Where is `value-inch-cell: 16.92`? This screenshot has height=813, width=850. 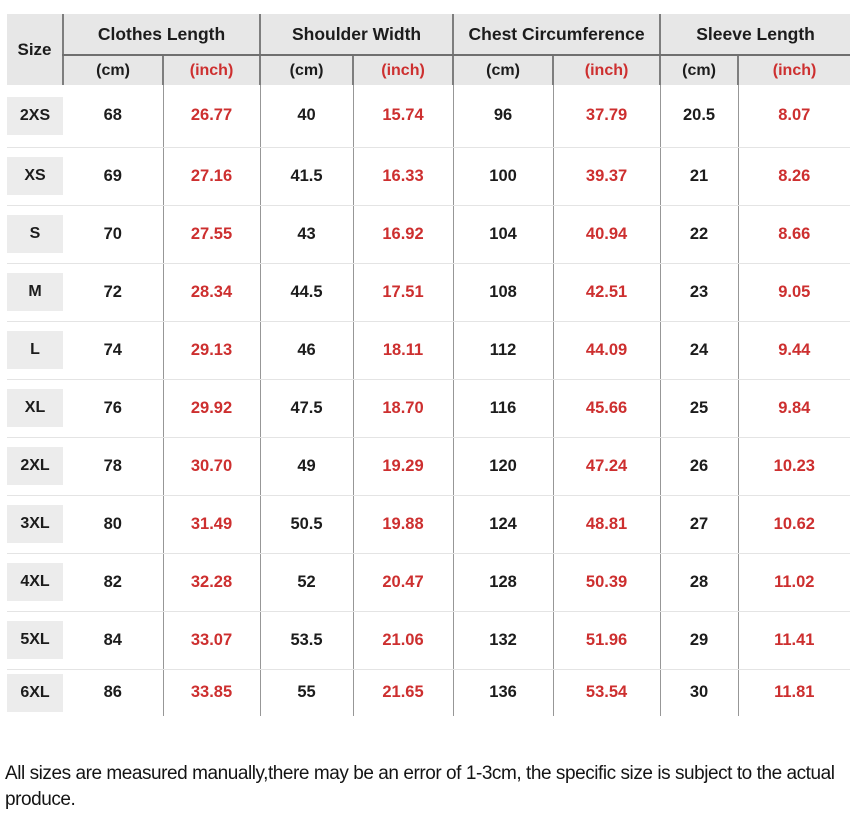 value-inch-cell: 16.92 is located at coordinates (403, 234).